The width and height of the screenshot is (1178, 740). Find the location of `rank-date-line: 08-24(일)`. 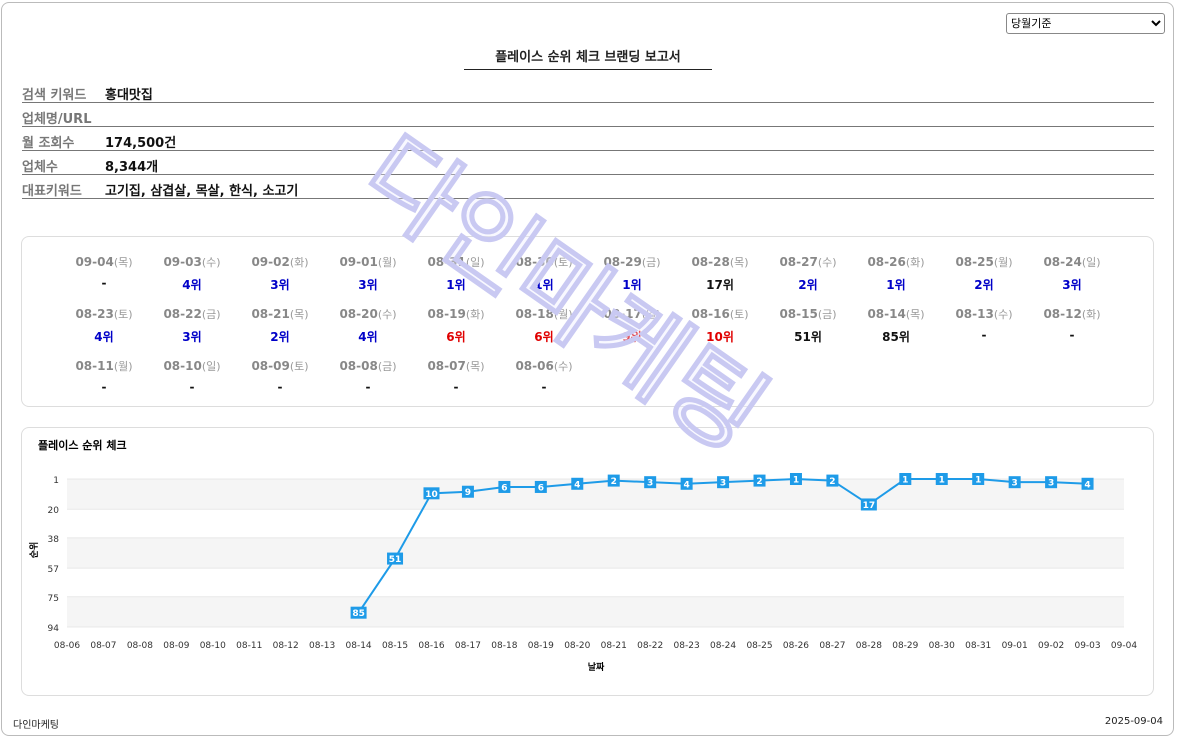

rank-date-line: 08-24(일) is located at coordinates (1072, 262).